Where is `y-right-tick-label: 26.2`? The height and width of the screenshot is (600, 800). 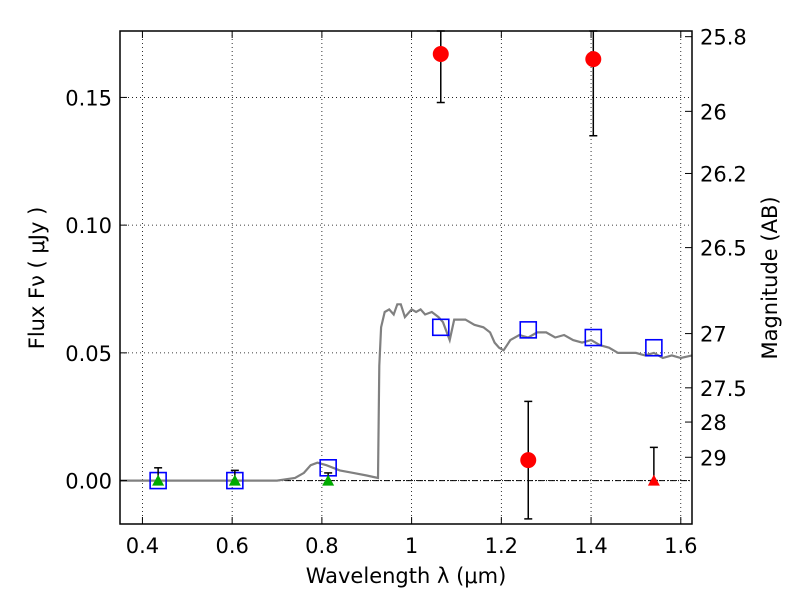
y-right-tick-label: 26.2 is located at coordinates (723, 174).